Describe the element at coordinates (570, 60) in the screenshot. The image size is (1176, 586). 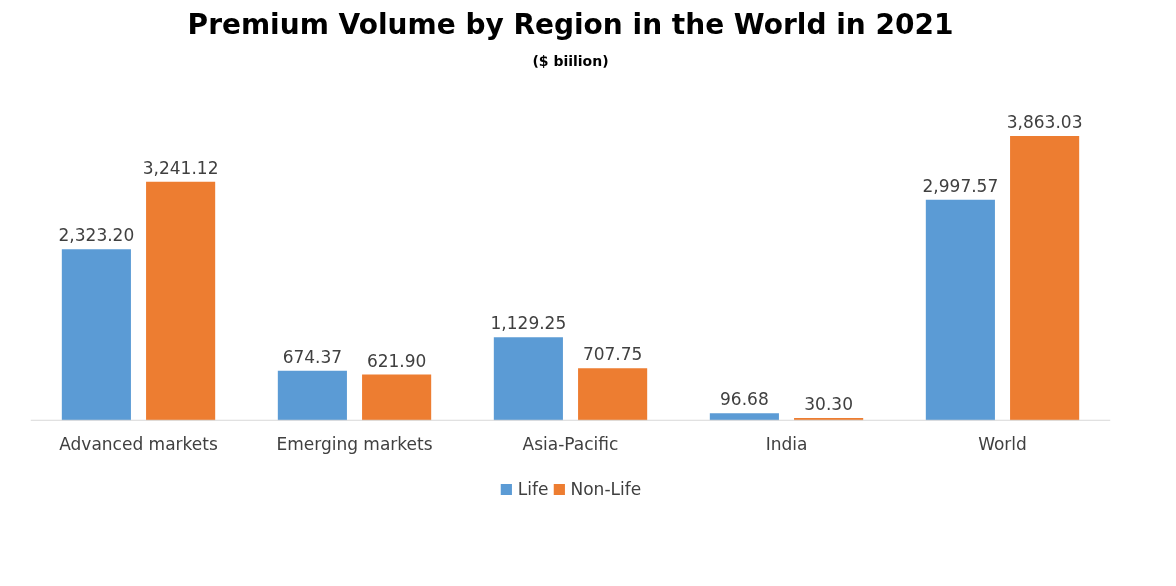
I see `chart-subtitle: ($ biilion)` at that location.